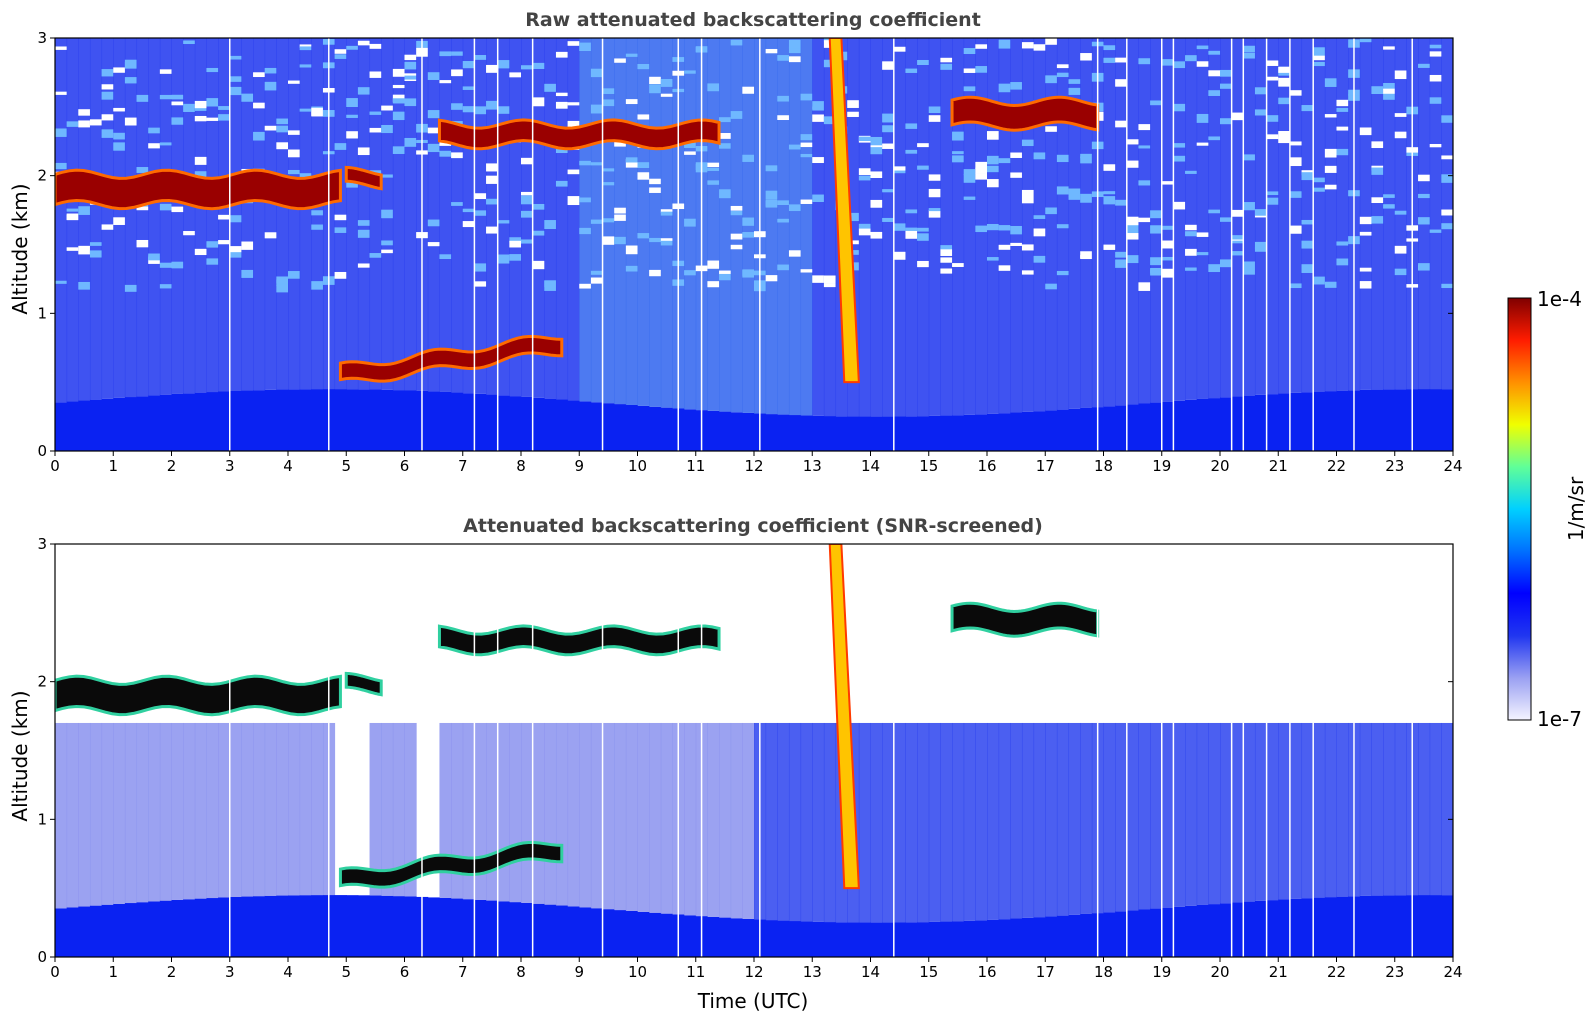  Describe the element at coordinates (1161, 466) in the screenshot. I see `x-tick-label: 19` at that location.